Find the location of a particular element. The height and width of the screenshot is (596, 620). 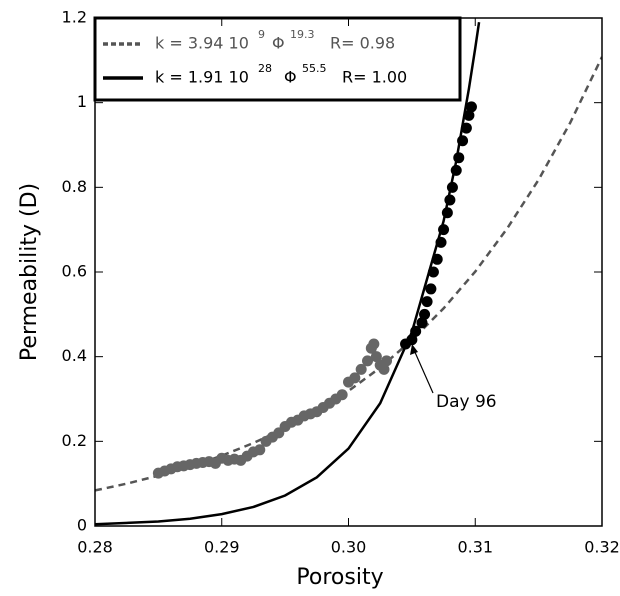

y-tick-label: 0.2 is located at coordinates (74, 440).